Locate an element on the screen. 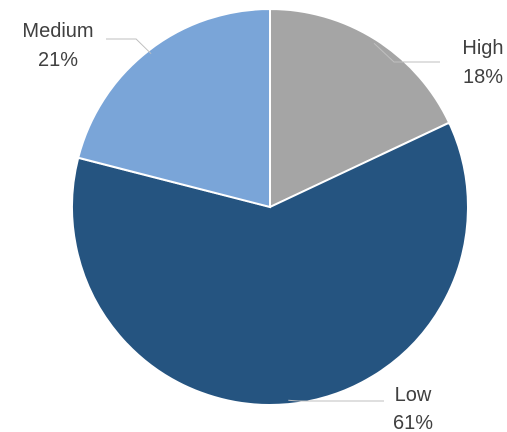 This screenshot has width=507, height=432. label-medium-percent: 21% is located at coordinates (58, 60).